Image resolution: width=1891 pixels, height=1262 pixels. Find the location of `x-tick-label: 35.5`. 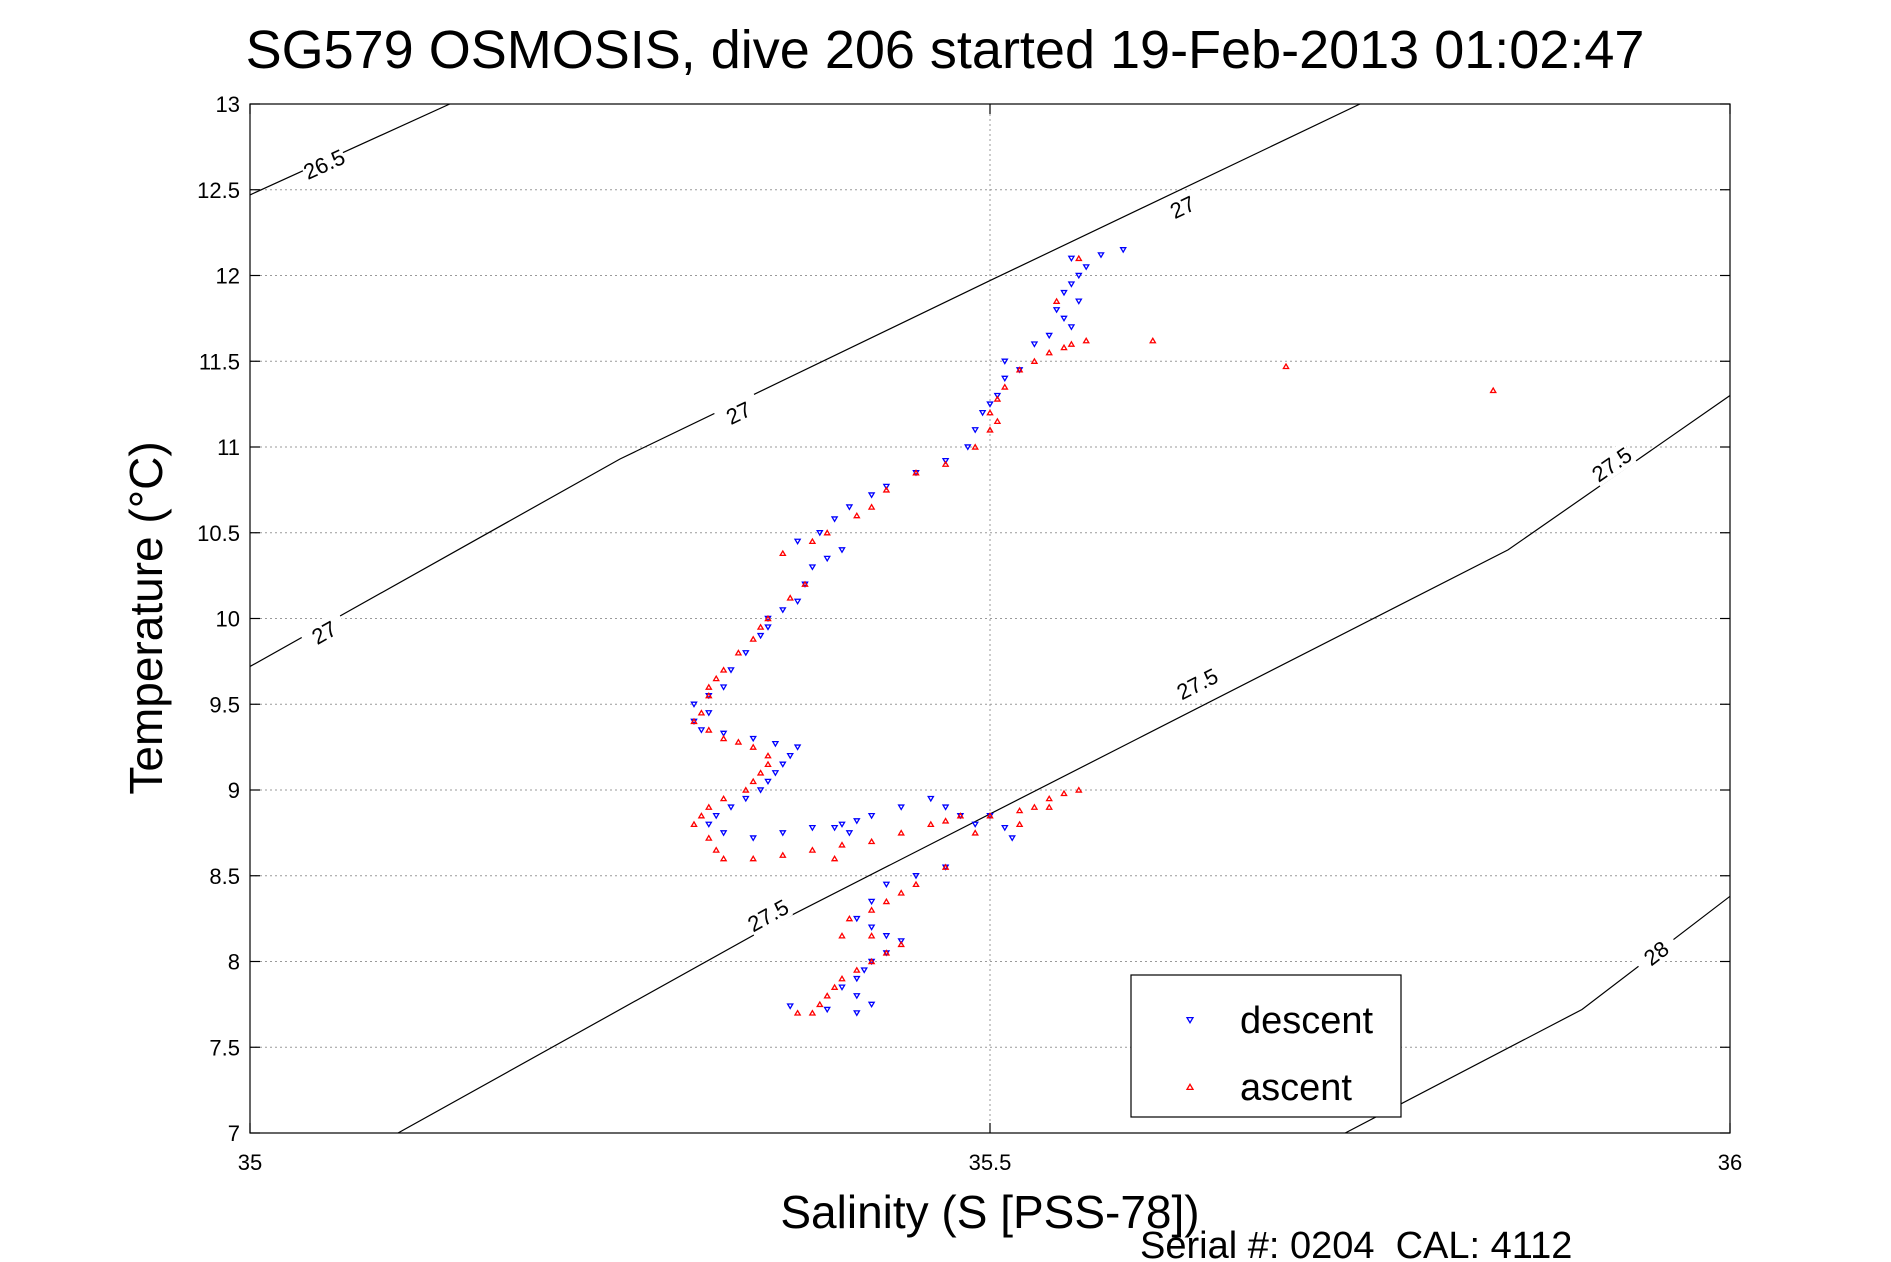

x-tick-label: 35.5 is located at coordinates (990, 1162).